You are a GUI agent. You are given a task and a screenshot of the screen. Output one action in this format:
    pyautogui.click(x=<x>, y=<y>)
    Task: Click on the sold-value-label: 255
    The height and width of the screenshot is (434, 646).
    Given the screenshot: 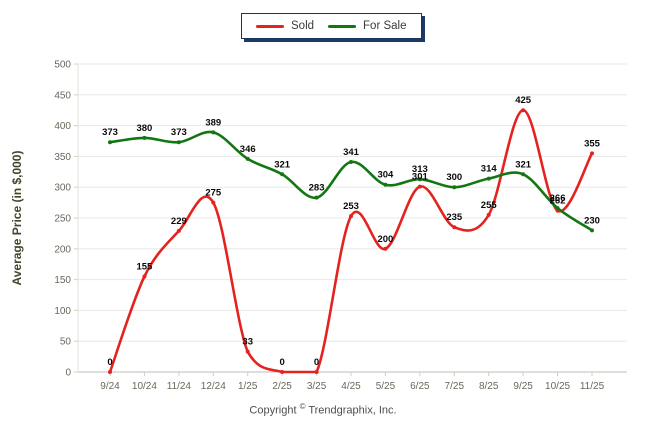 What is the action you would take?
    pyautogui.click(x=489, y=205)
    